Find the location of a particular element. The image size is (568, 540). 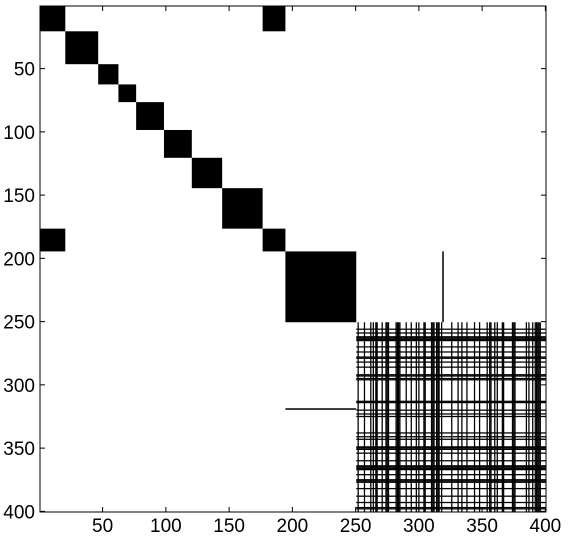

y-tick-label: 300 is located at coordinates (19, 386).